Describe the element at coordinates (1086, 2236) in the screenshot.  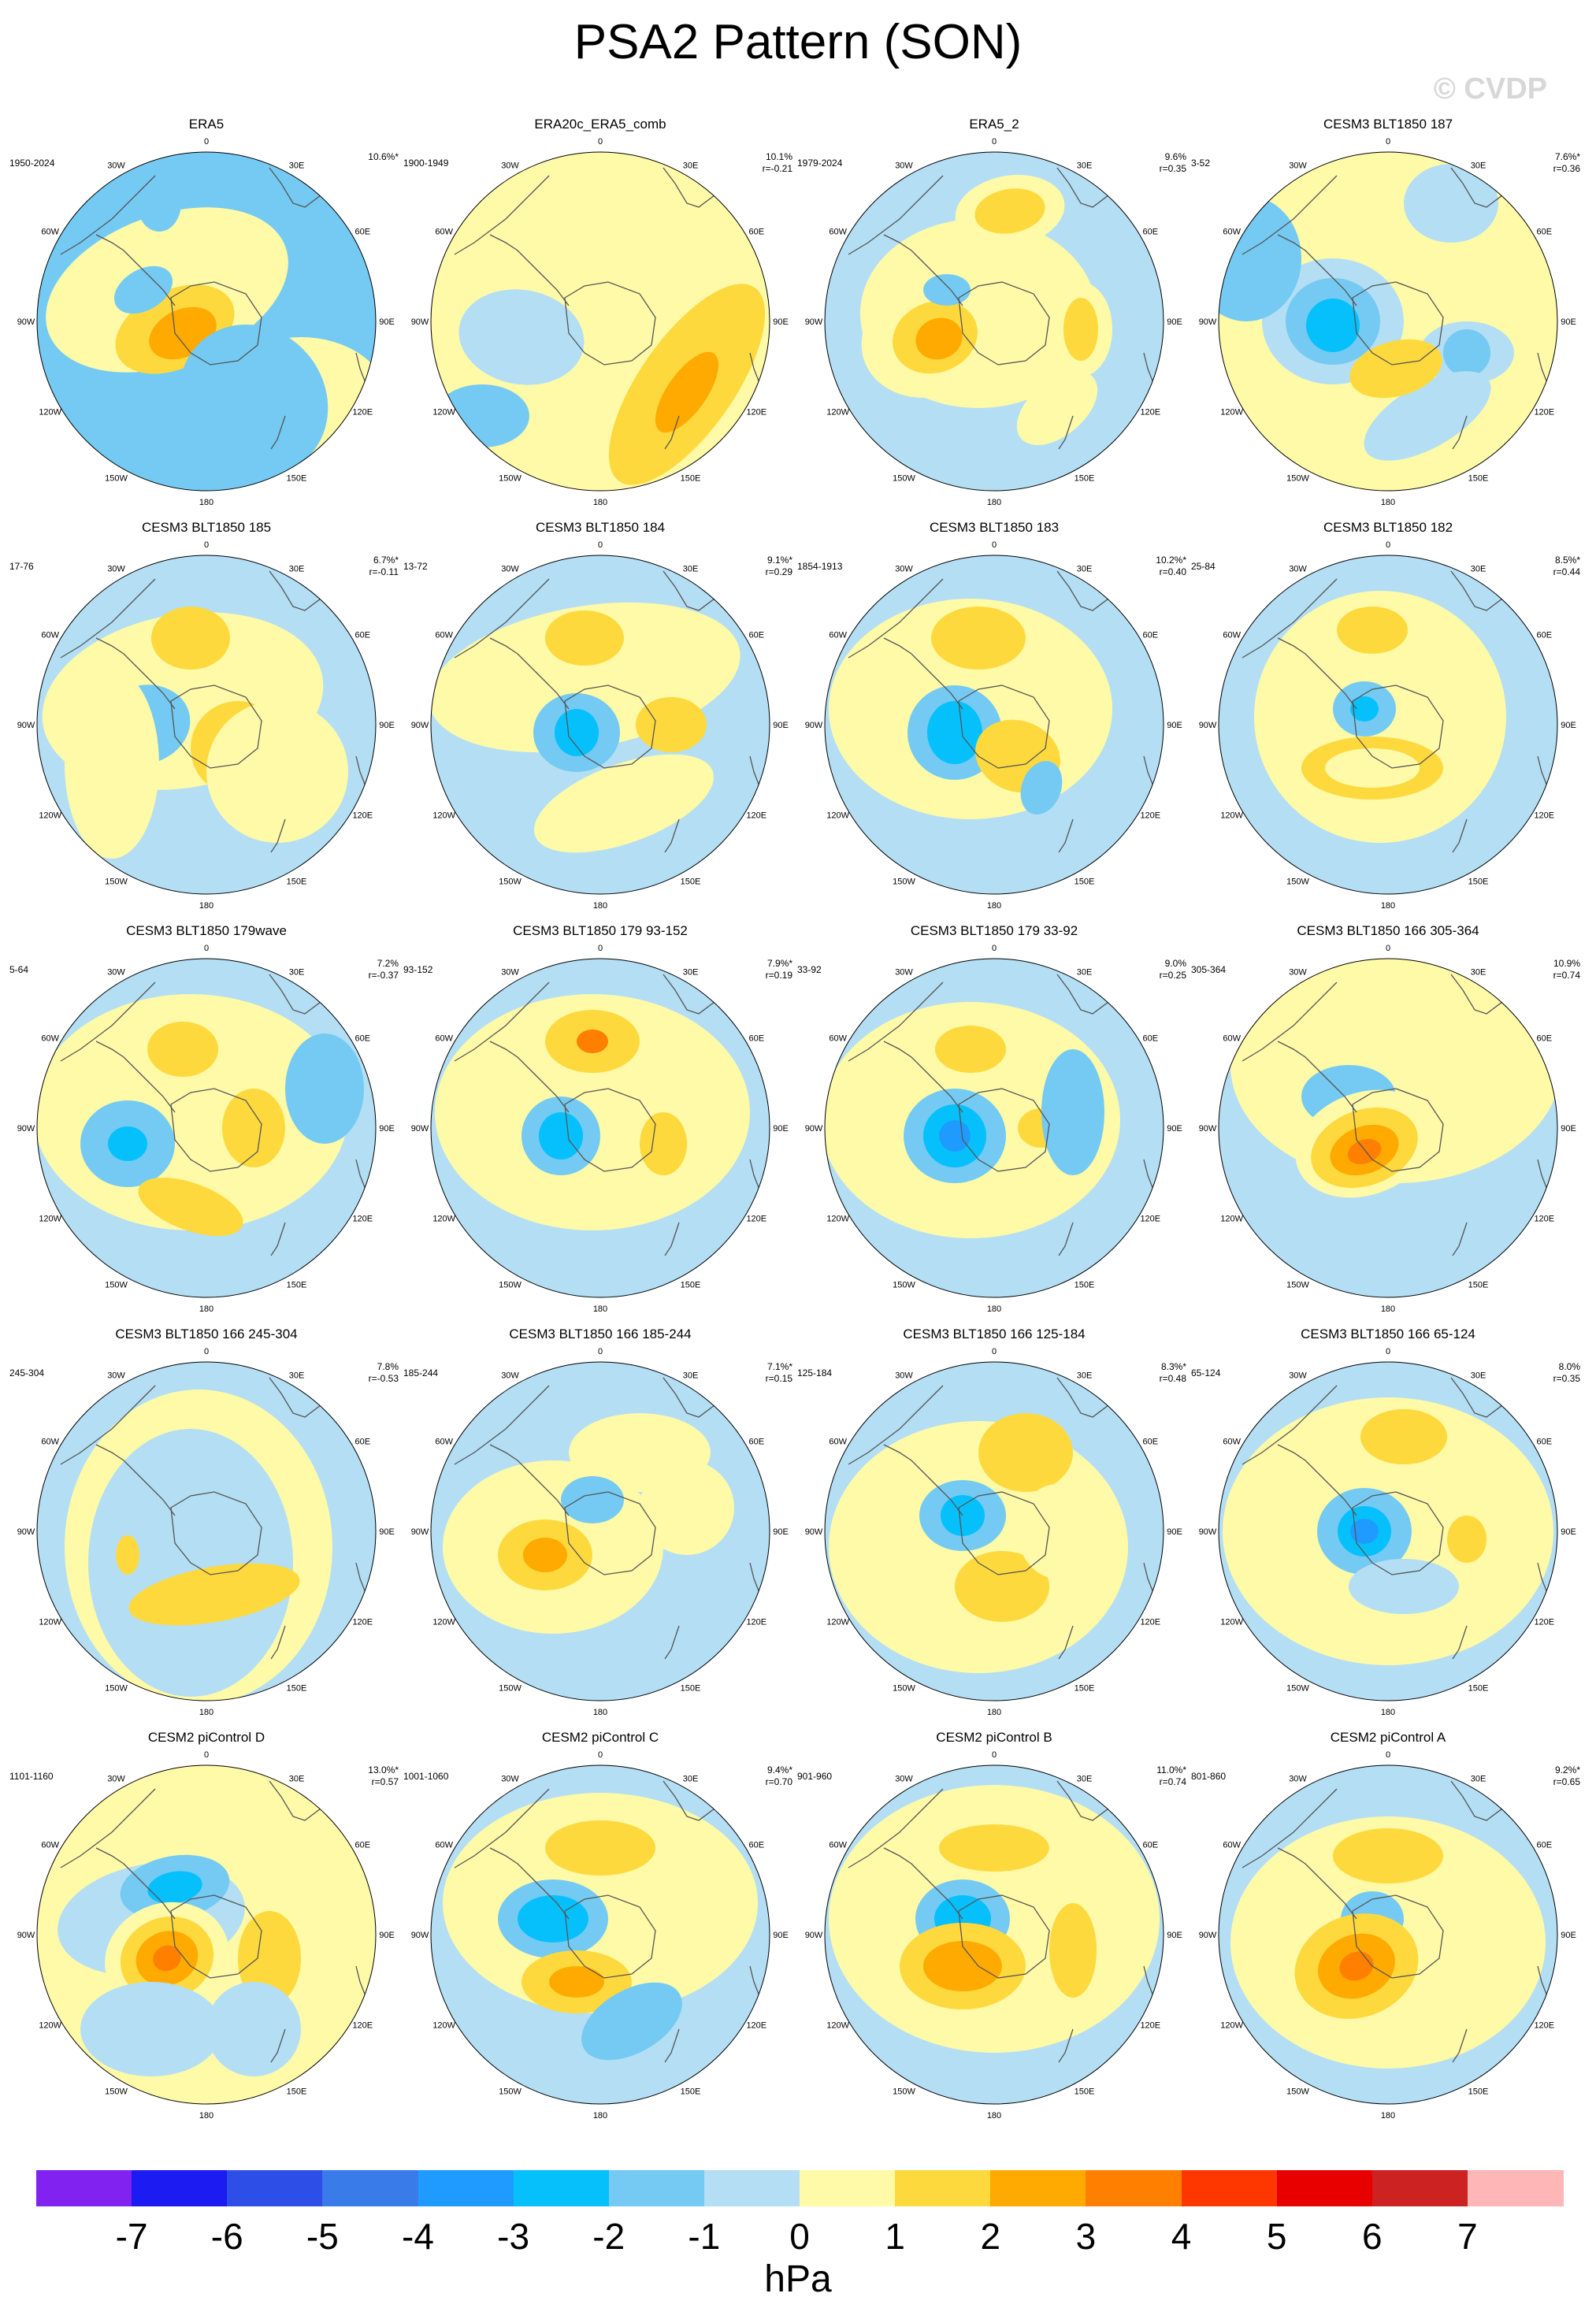
I see `colorbar-tick: 3` at that location.